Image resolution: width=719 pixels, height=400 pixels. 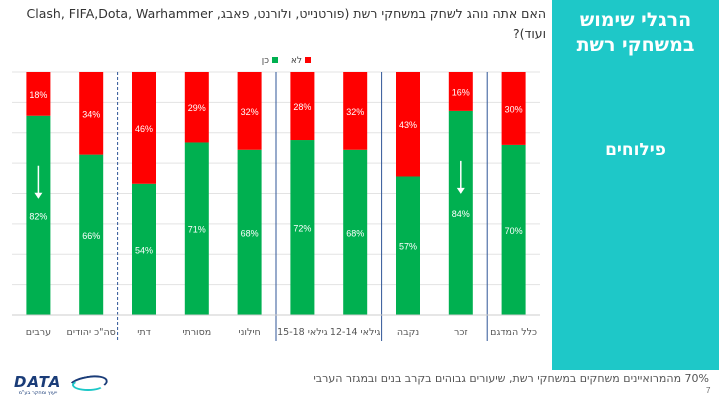 I want to click on section-subtitle: פילוחים, so click(x=635, y=150).